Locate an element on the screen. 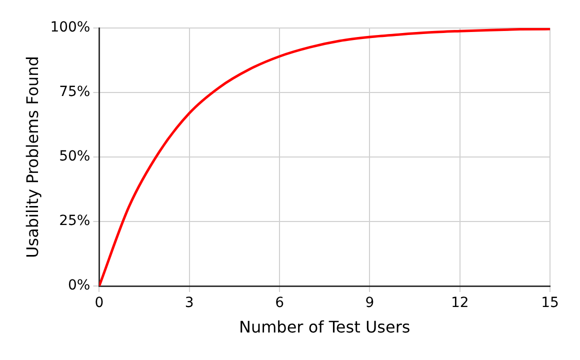  y-tick-label: 25% is located at coordinates (74, 221).